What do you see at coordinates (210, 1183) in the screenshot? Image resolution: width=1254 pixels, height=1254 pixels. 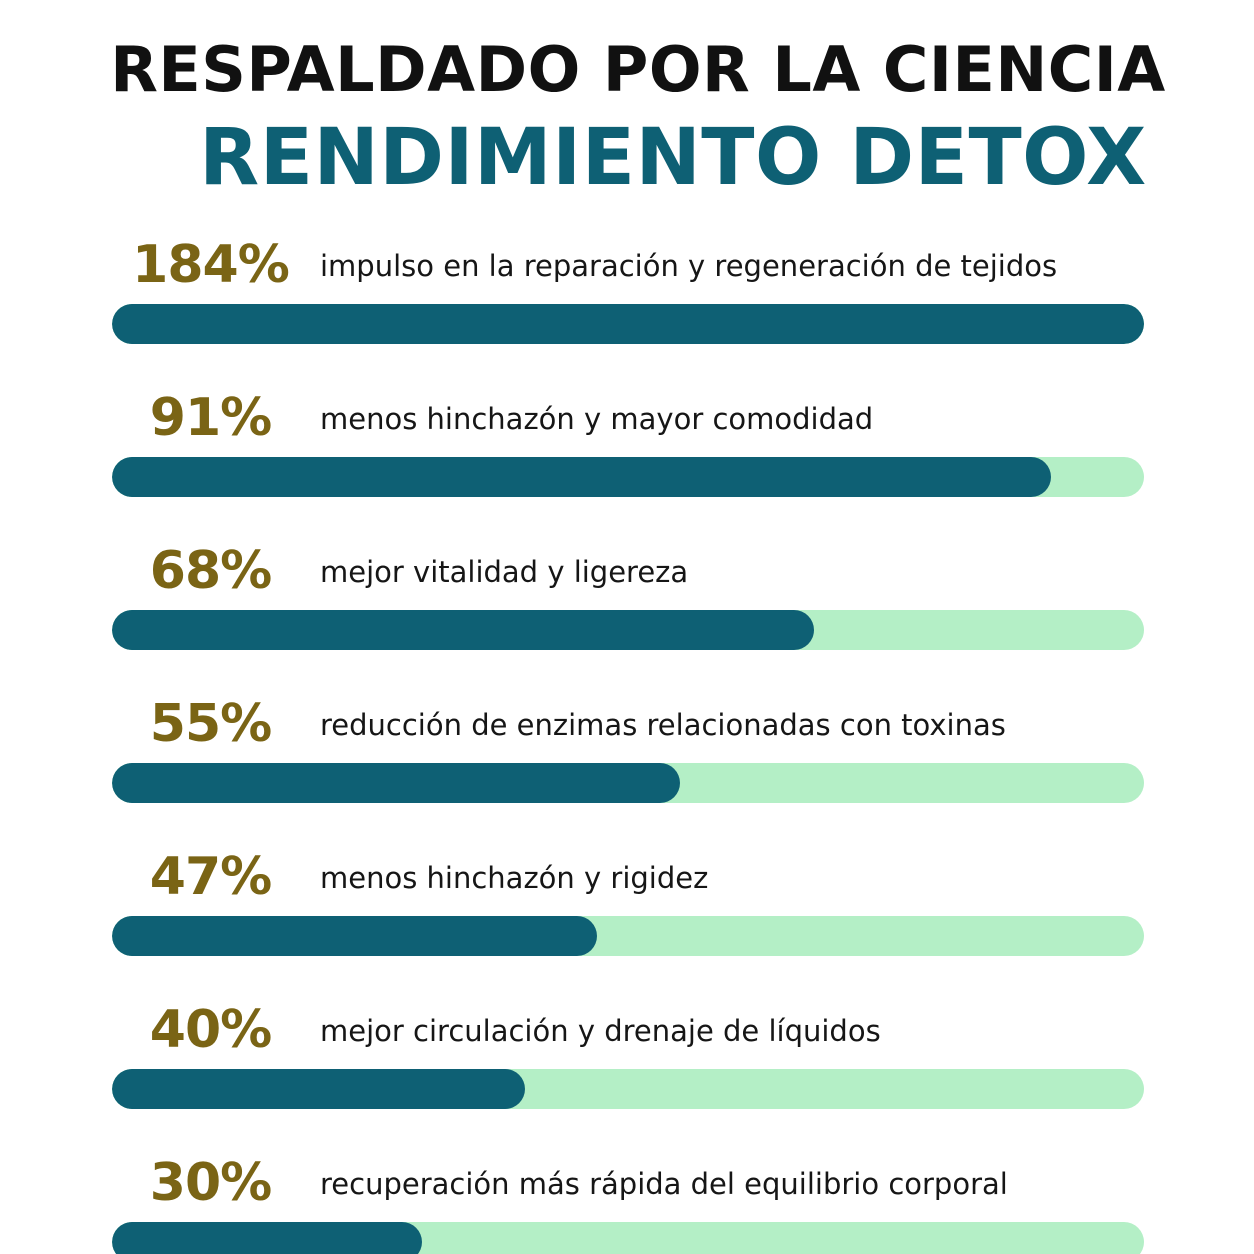 I see `bar-value-label: 30%` at bounding box center [210, 1183].